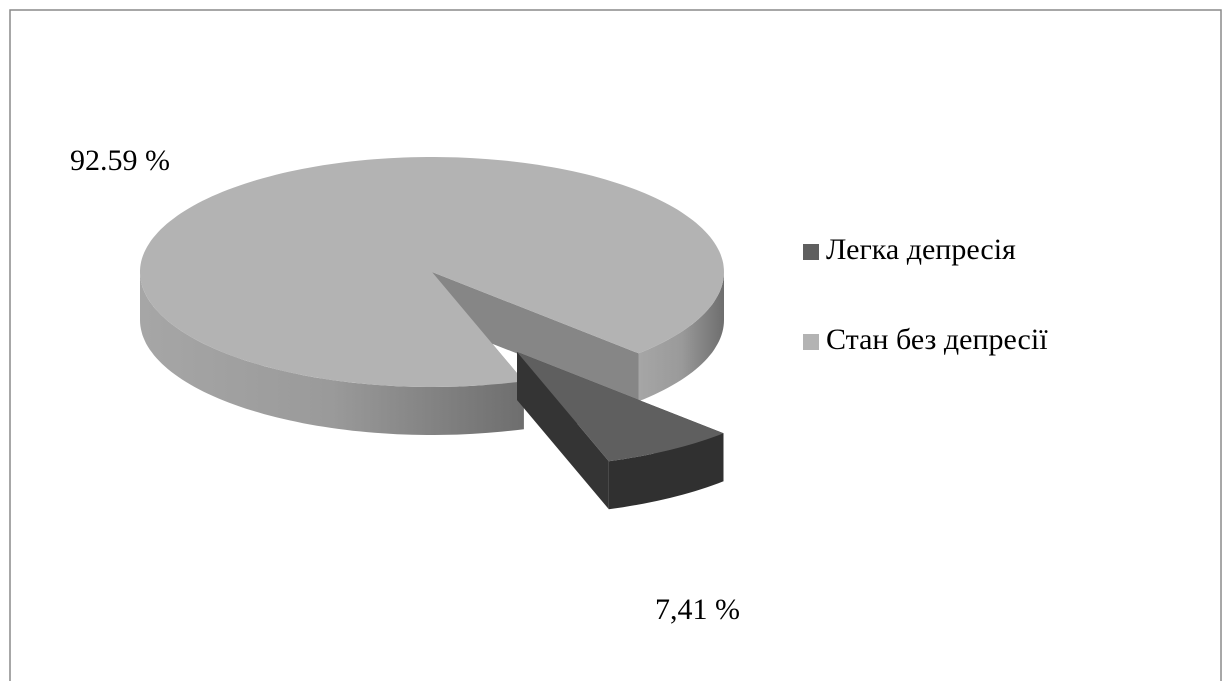 Image resolution: width=1227 pixels, height=681 pixels. Describe the element at coordinates (937, 339) in the screenshot. I see `legend-label: Стан без депресії` at that location.